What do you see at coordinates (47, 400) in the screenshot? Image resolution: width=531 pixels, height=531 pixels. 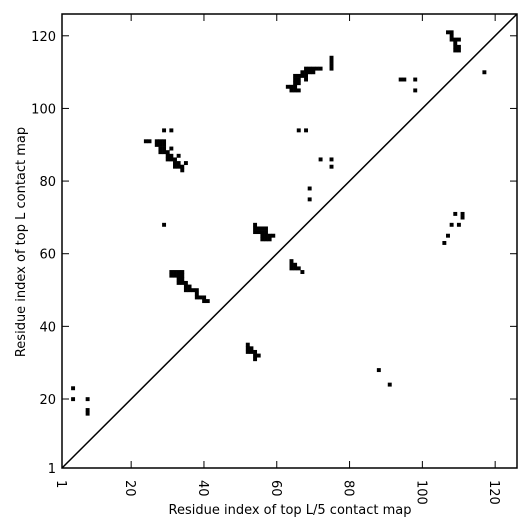 I see `y-tick-label: 20` at bounding box center [47, 400].